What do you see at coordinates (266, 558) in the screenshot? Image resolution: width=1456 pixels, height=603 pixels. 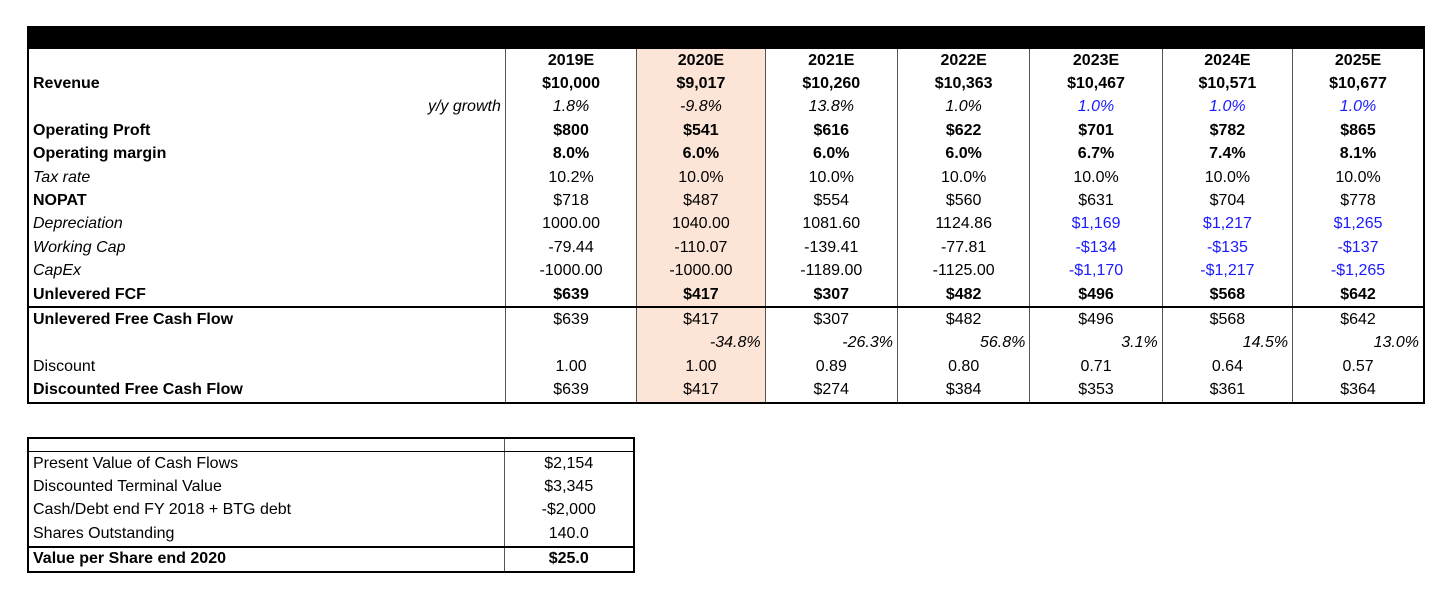 I see `summary-label: Value per Share end 2020` at bounding box center [266, 558].